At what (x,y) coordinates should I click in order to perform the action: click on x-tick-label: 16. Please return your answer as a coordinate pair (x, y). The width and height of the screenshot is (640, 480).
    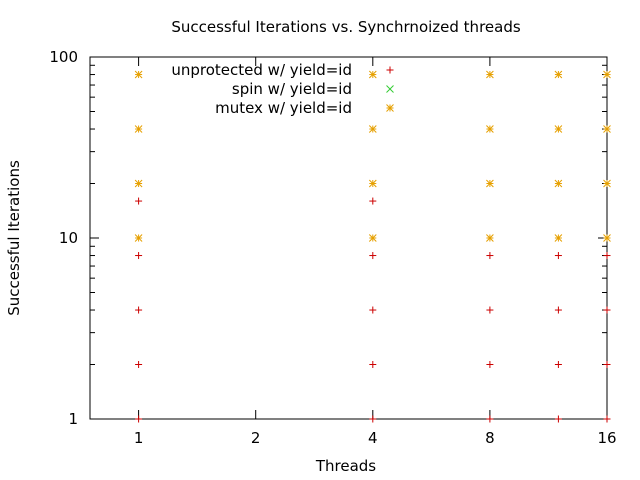
    Looking at the image, I should click on (606, 438).